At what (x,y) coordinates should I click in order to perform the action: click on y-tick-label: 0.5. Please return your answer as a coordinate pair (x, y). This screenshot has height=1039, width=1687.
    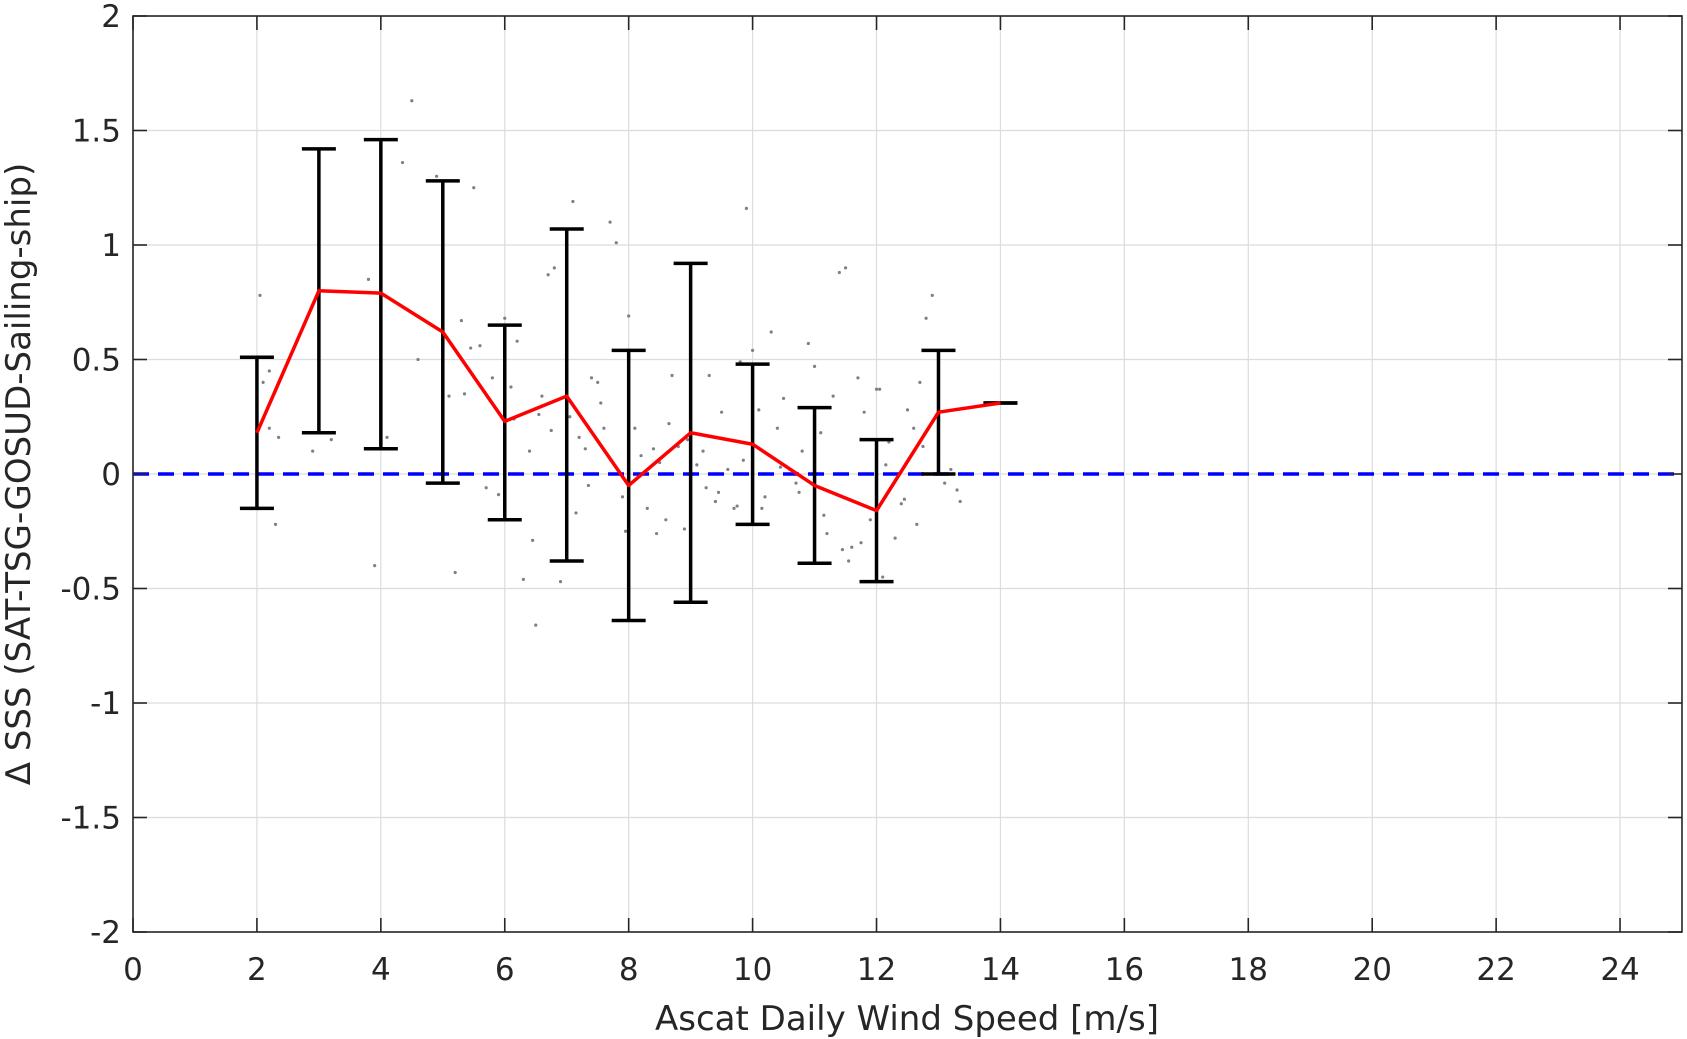
    Looking at the image, I should click on (96, 361).